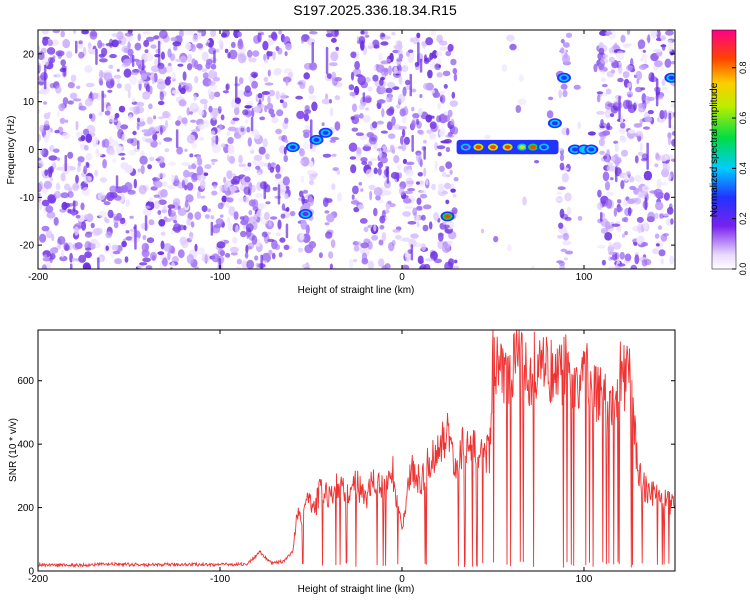  I want to click on y-tick-label: 0, so click(31, 572).